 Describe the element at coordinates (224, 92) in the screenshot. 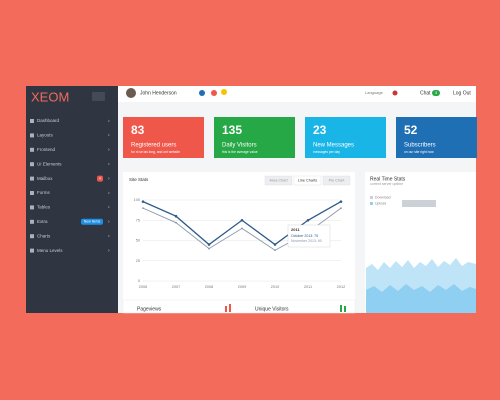

I see `task-icon` at that location.